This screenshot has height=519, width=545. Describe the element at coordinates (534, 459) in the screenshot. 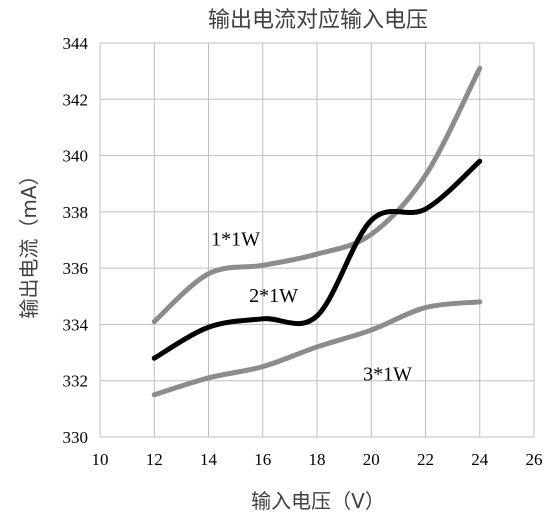

I see `x-tick-label: 26` at that location.